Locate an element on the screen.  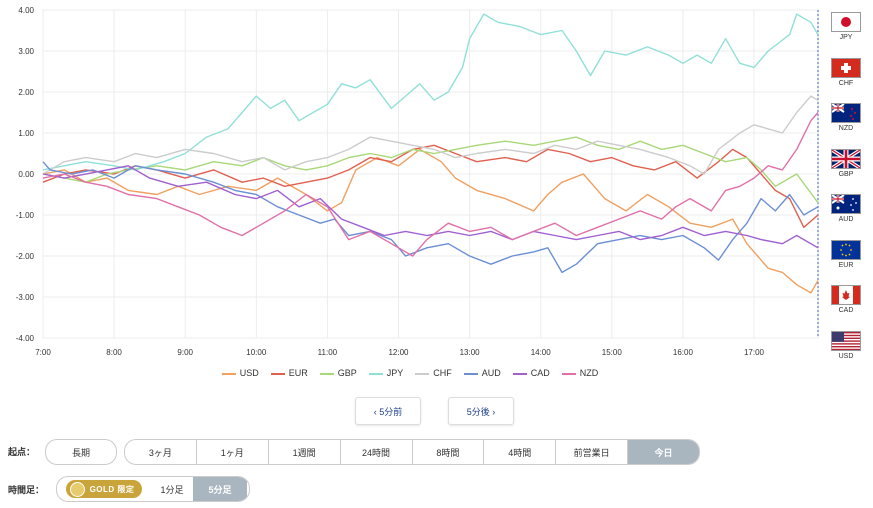
flag-label: USD is located at coordinates (846, 356).